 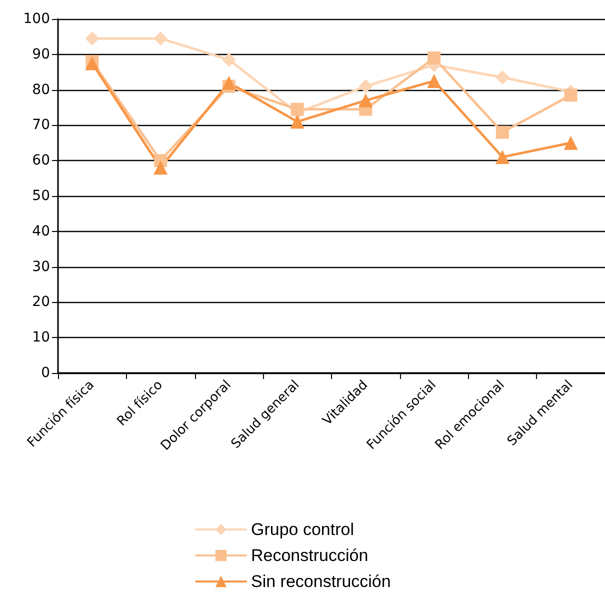 What do you see at coordinates (41, 125) in the screenshot?
I see `y-tick-label: 70` at bounding box center [41, 125].